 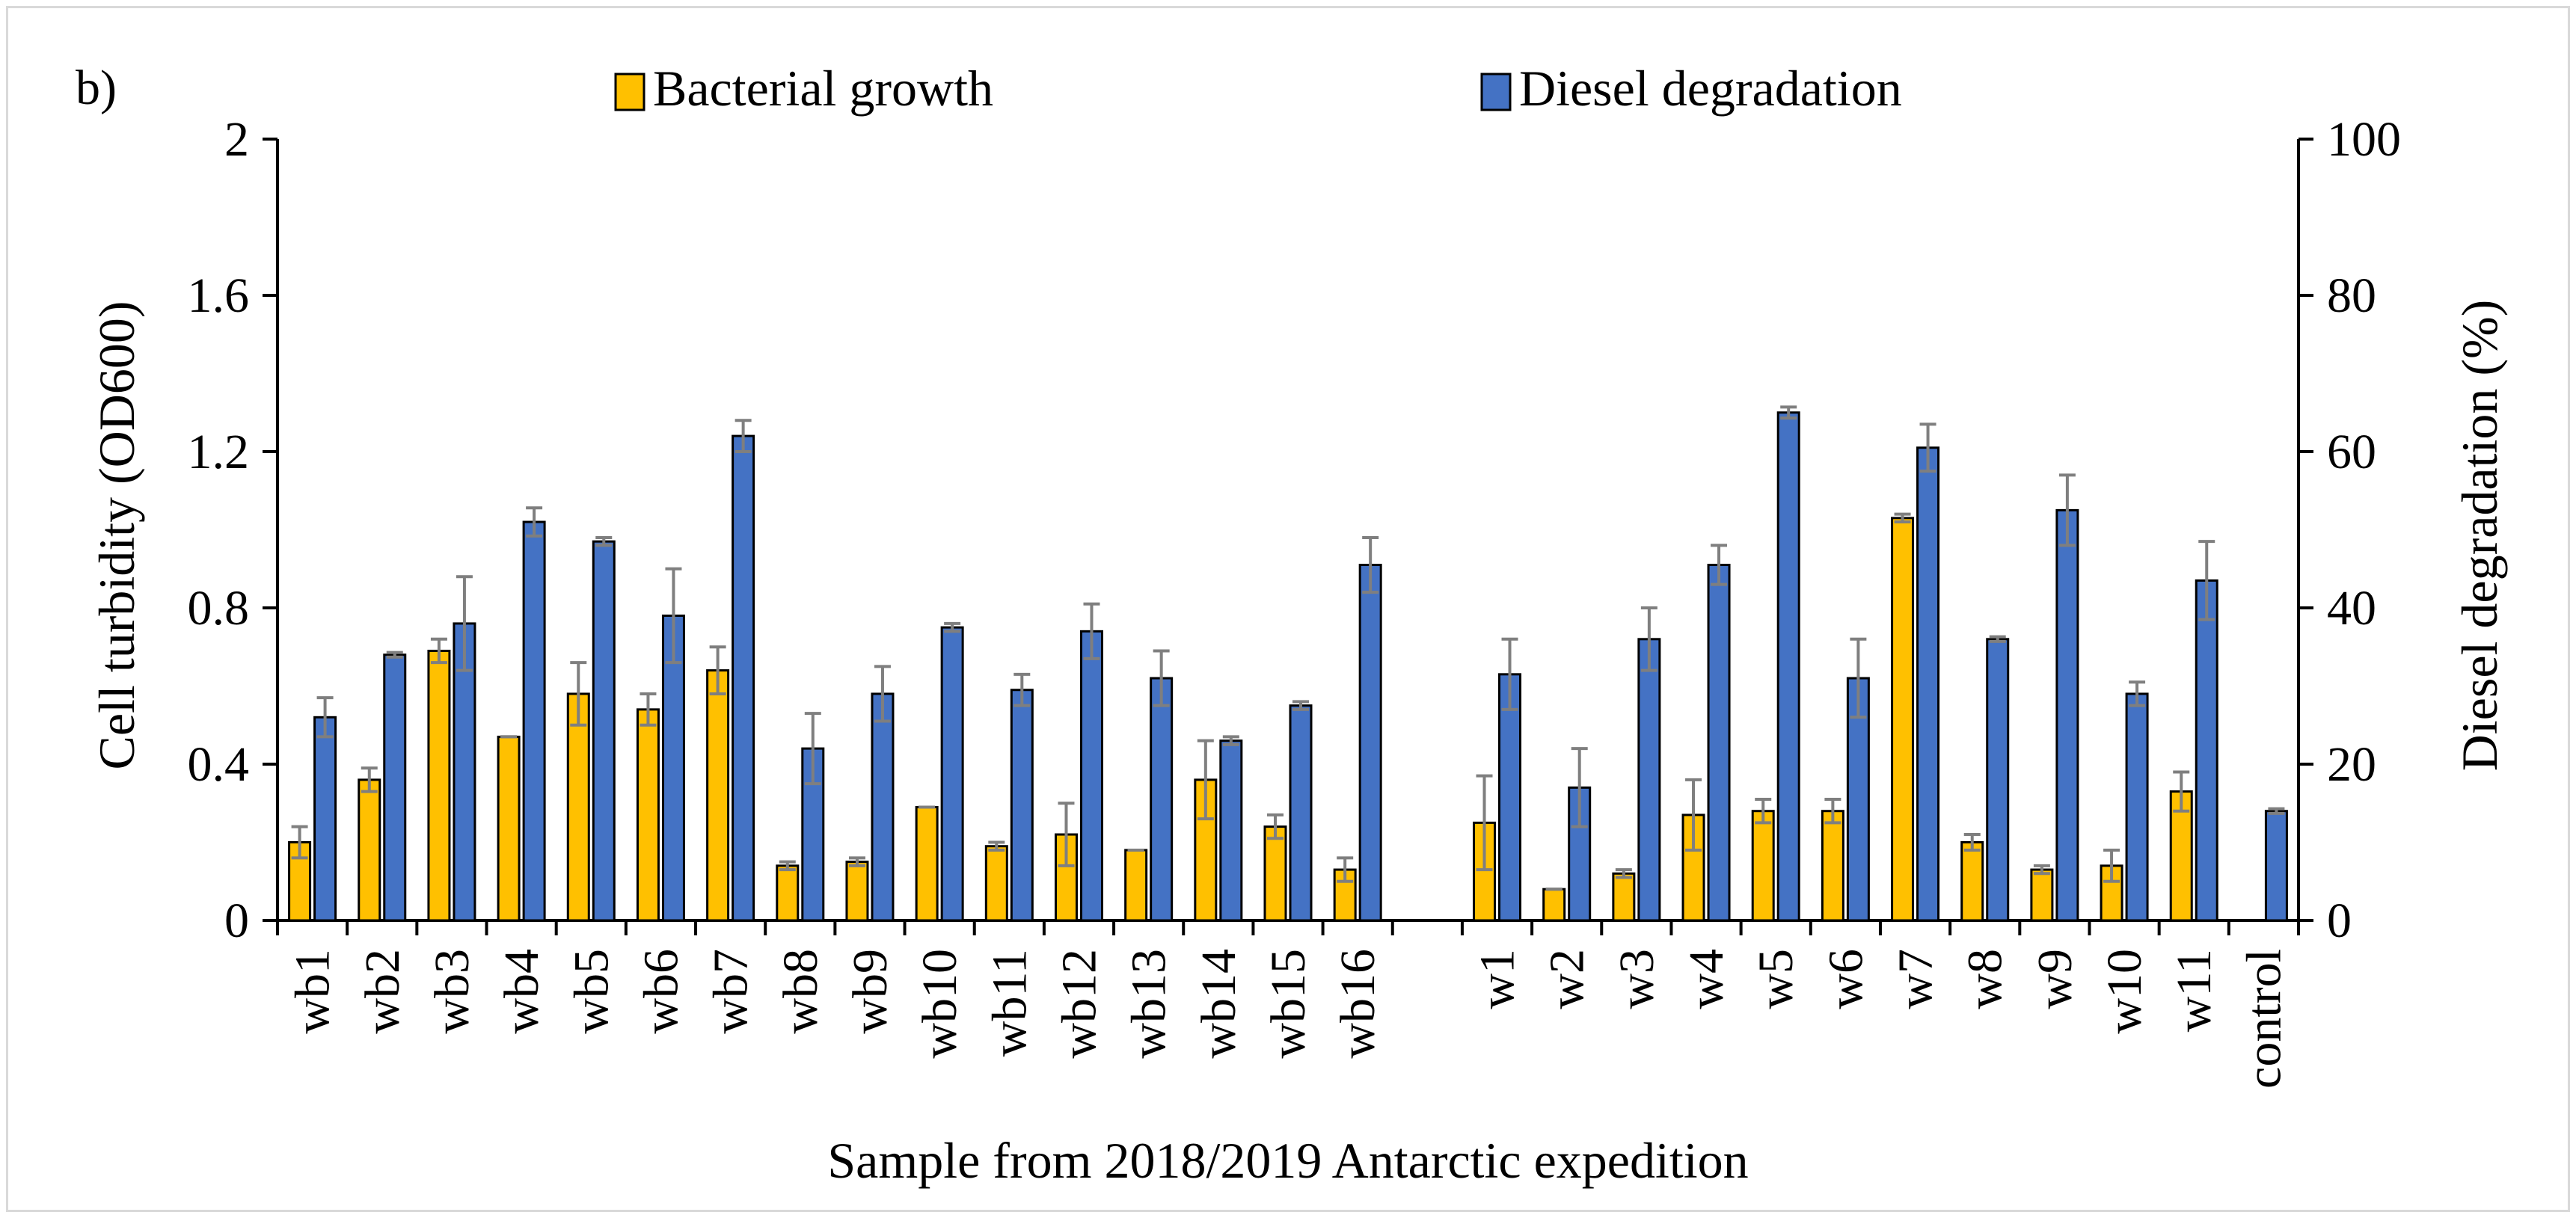 I want to click on legend-swatch-bacterial-growth, so click(x=629, y=92).